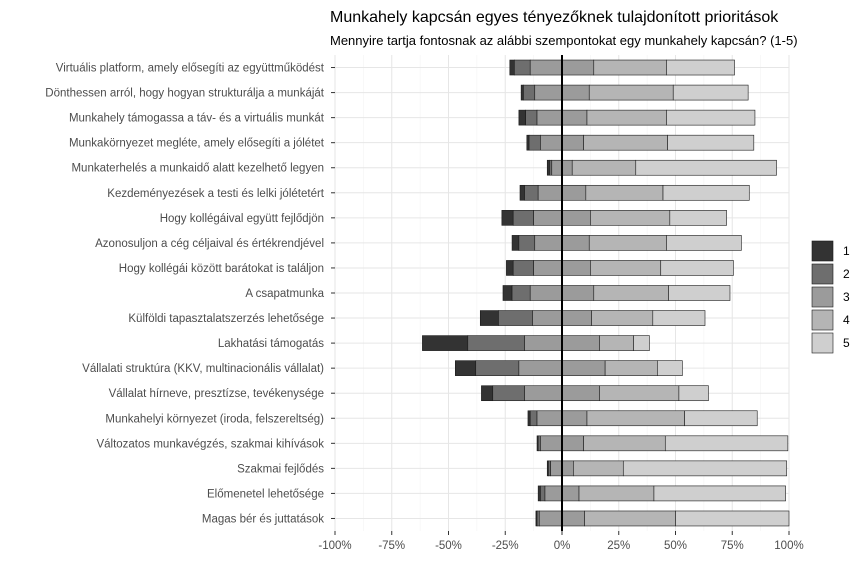 The image size is (864, 576). I want to click on value-axis: -100% -75% -50% -25% 0% 25% 50% 75% 100%, so click(561, 541).